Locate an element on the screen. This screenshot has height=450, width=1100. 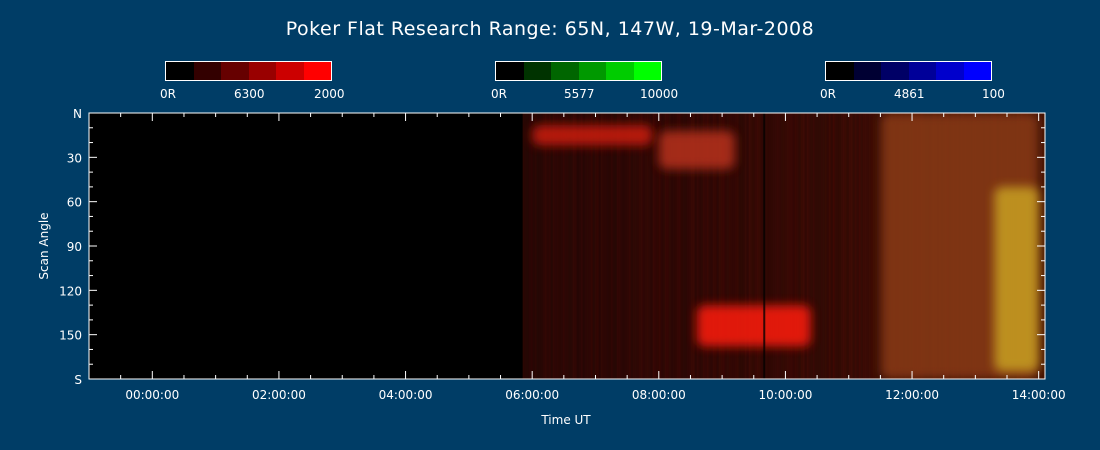
colorbar-4861-max: 100 is located at coordinates (993, 94).